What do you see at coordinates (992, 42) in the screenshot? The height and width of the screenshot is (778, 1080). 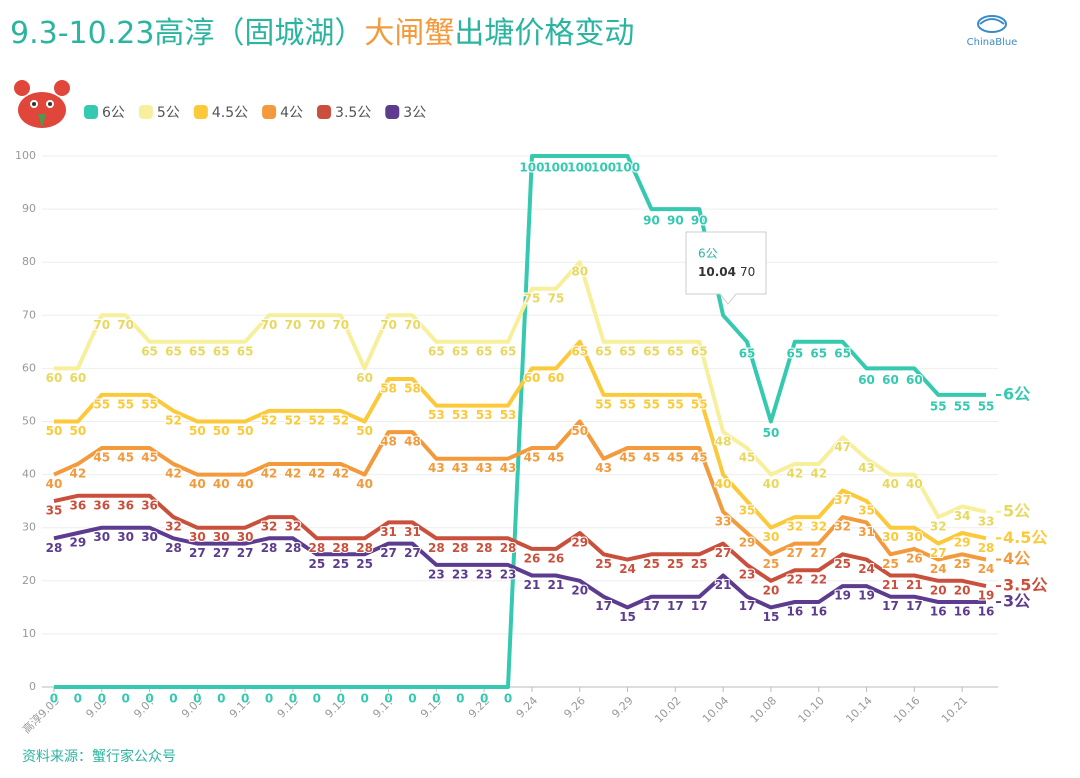 I see `logo-text: ChinaBlue` at bounding box center [992, 42].